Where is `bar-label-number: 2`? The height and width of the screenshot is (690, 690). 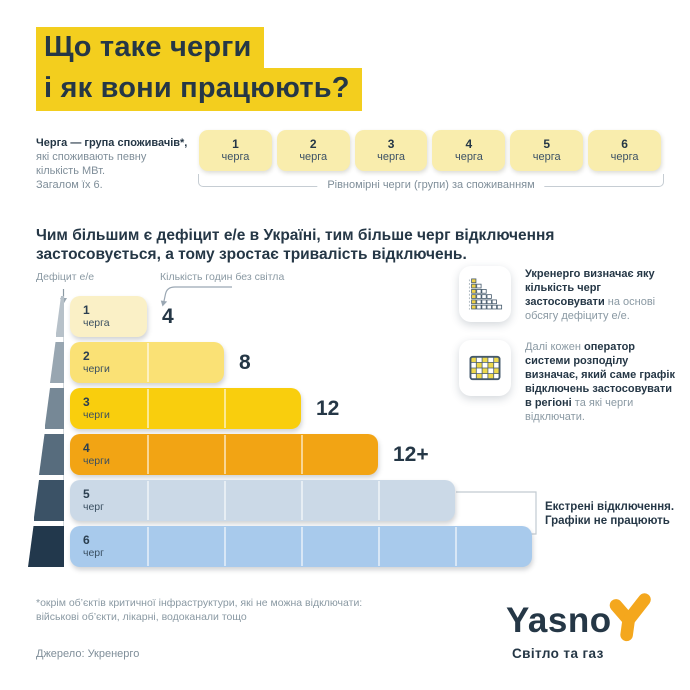
bar-label-number: 2 is located at coordinates (86, 356).